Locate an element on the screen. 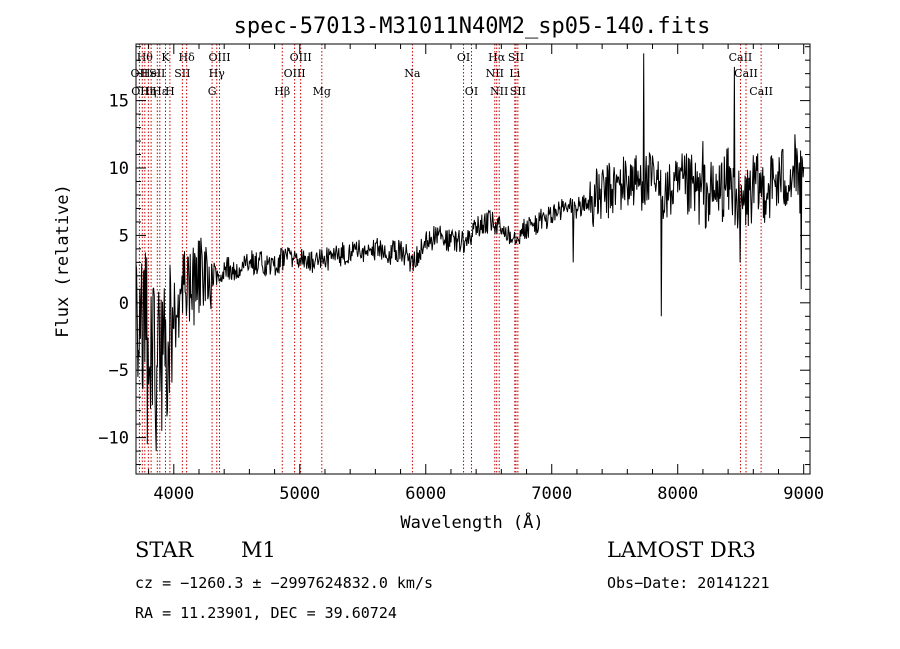 This screenshot has height=649, width=900. marker-label: G is located at coordinates (212, 91).